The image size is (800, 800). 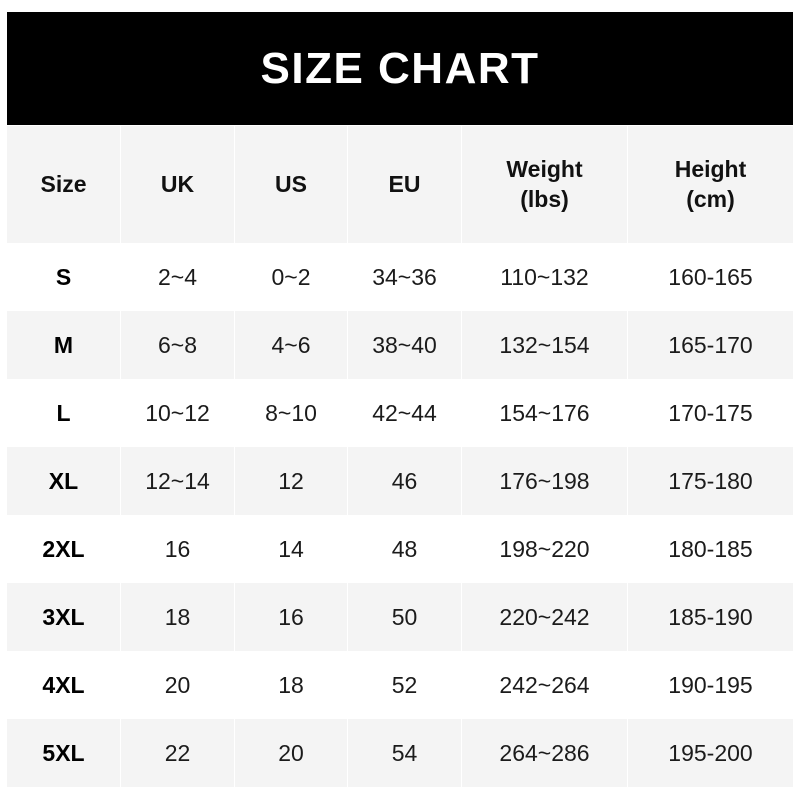 What do you see at coordinates (64, 753) in the screenshot?
I see `cell-size: 5XL` at bounding box center [64, 753].